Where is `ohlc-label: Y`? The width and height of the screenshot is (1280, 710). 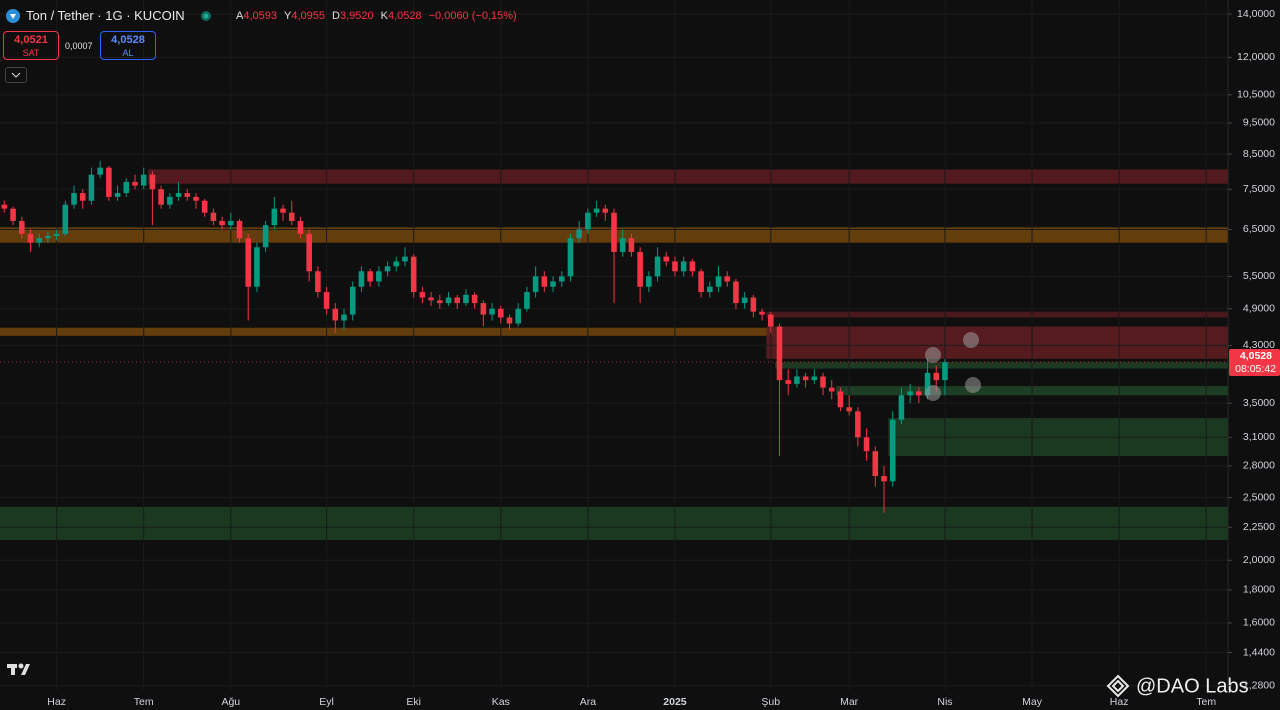
ohlc-label: Y is located at coordinates (288, 16).